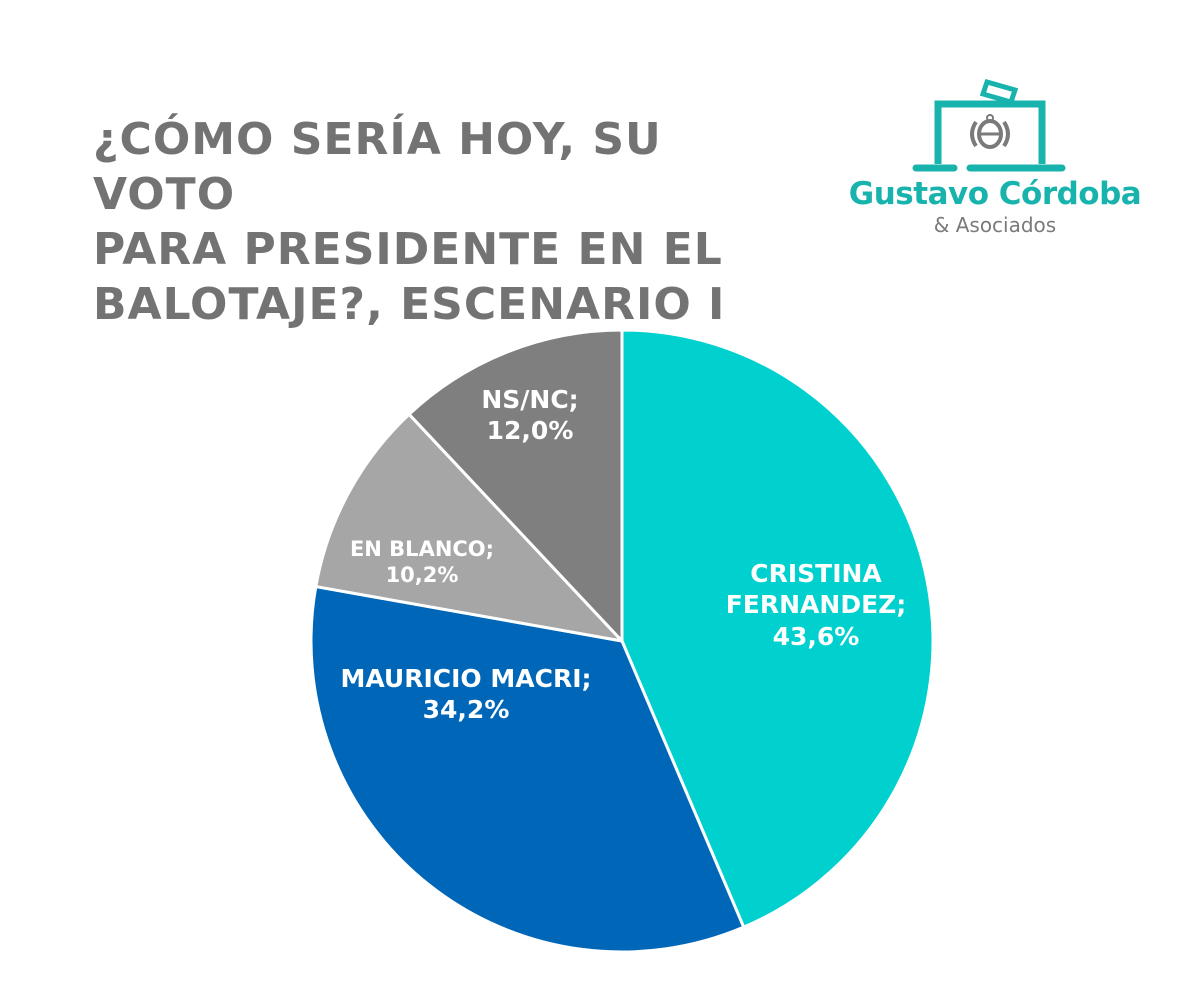  What do you see at coordinates (409, 304) in the screenshot?
I see `chart-title-line: BALOTAJE?, ESCENARIO I` at bounding box center [409, 304].